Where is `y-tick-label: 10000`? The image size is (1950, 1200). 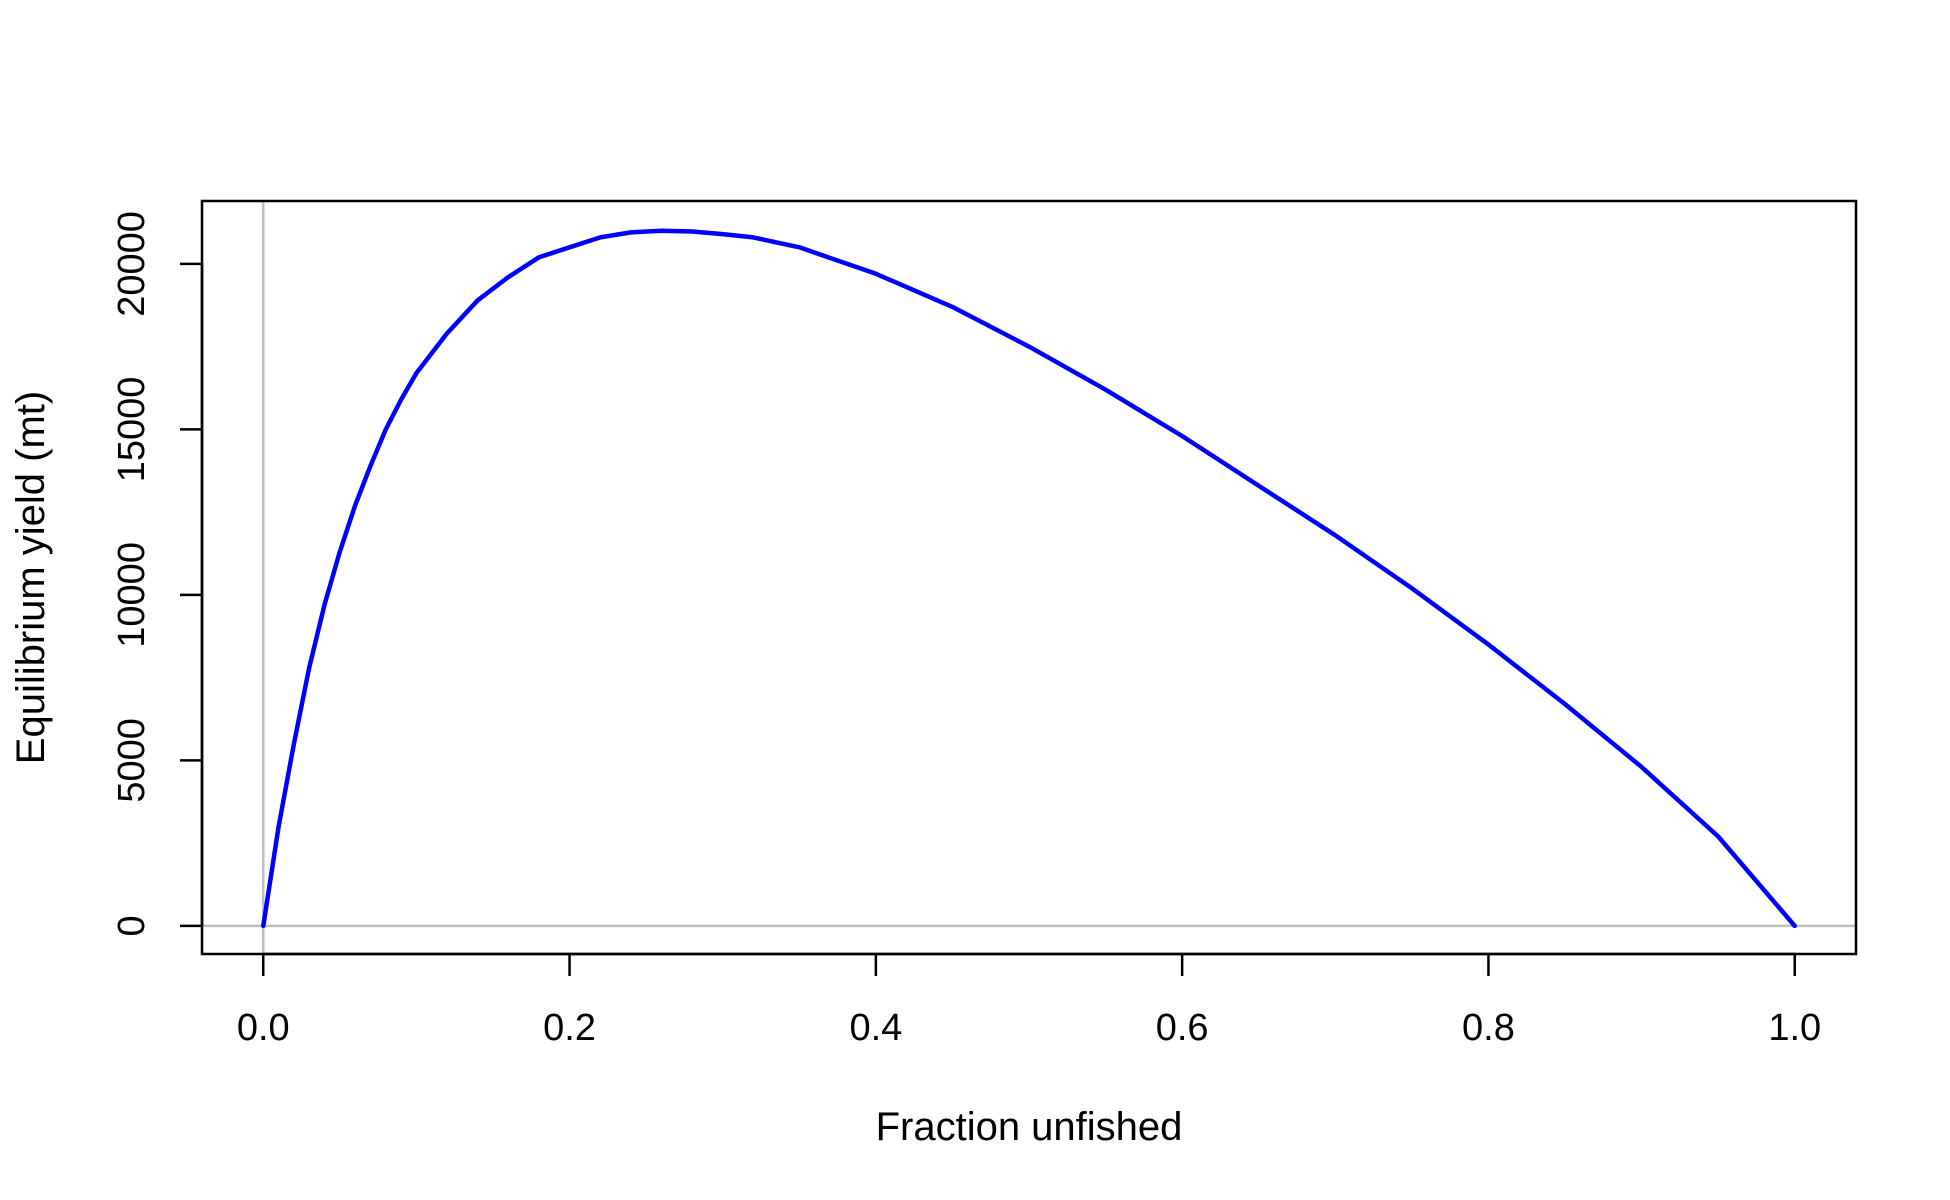 y-tick-label: 10000 is located at coordinates (132, 595).